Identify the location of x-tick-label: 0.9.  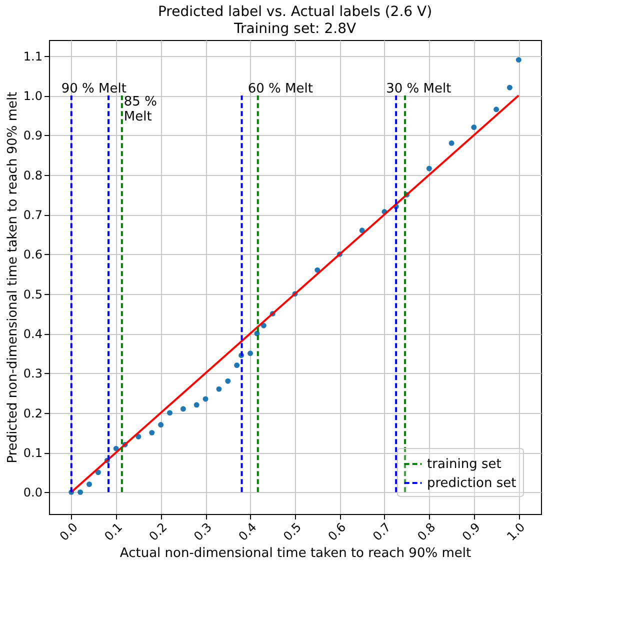
(471, 532).